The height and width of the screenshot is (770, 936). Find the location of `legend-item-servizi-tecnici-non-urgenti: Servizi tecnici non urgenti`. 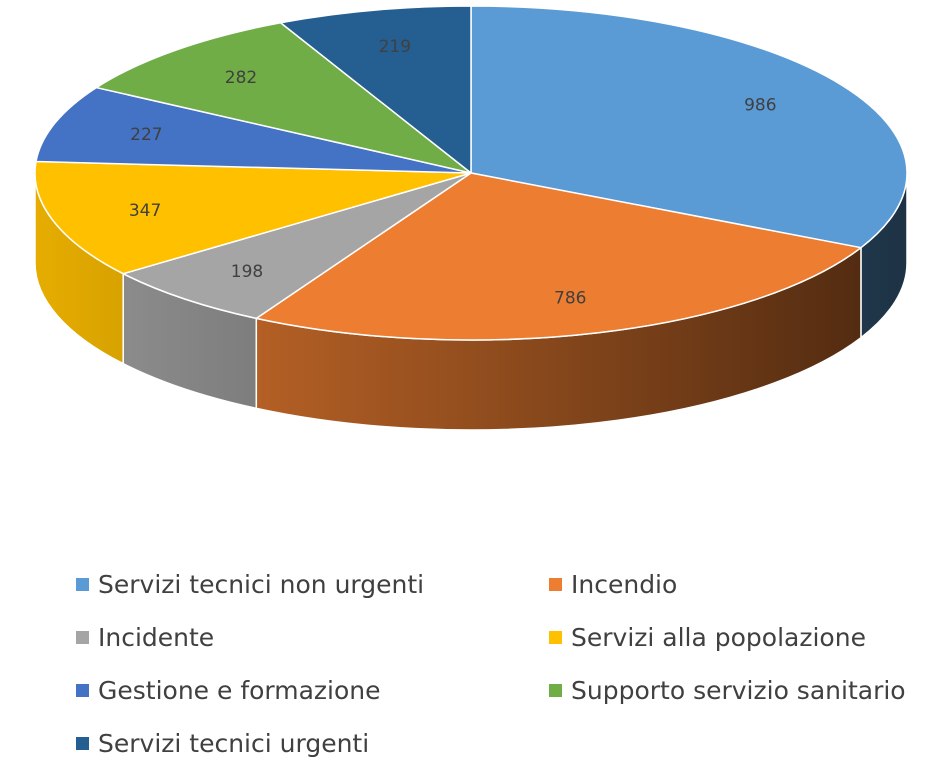

legend-item-servizi-tecnici-non-urgenti: Servizi tecnici non urgenti is located at coordinates (312, 584).